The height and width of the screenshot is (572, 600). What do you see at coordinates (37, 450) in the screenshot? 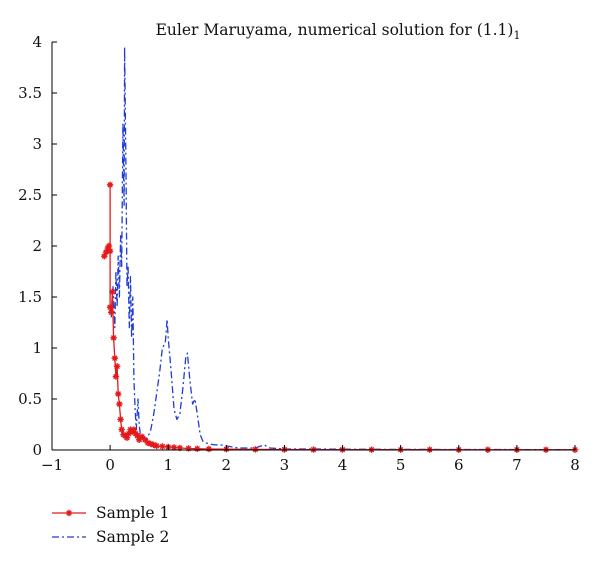
I see `y-tick-label: 0` at bounding box center [37, 450].